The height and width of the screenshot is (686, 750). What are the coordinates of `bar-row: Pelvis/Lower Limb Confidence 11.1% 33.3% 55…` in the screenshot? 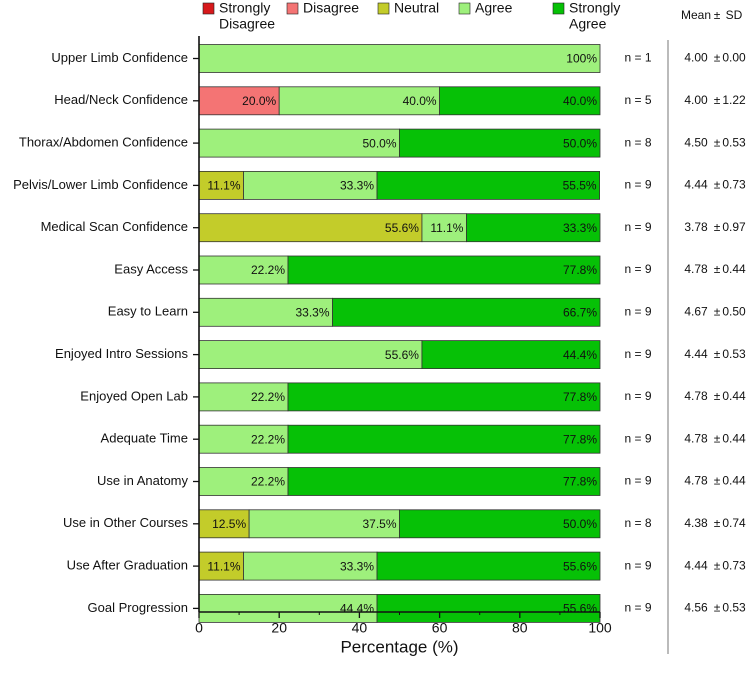 It's located at (379, 185).